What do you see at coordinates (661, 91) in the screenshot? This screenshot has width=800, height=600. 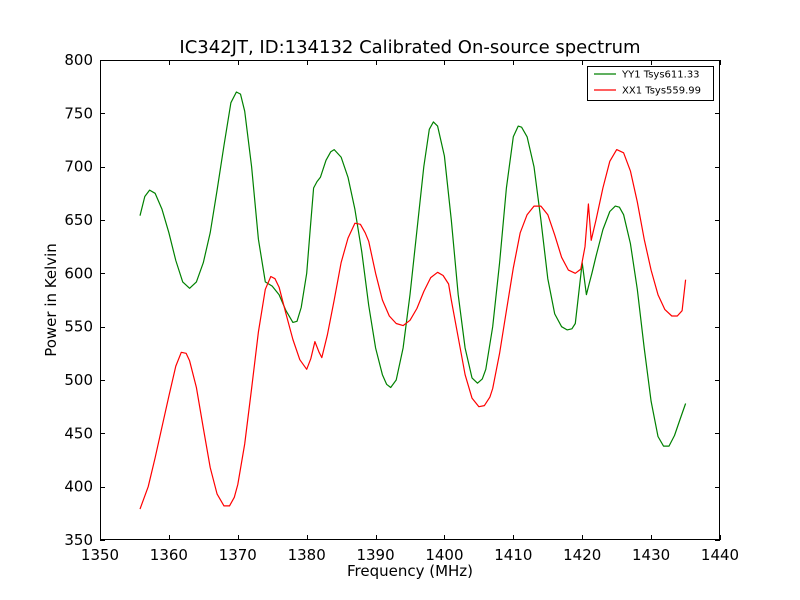 I see `legend-label-xx1: XX1 Tsys559.99` at bounding box center [661, 91].